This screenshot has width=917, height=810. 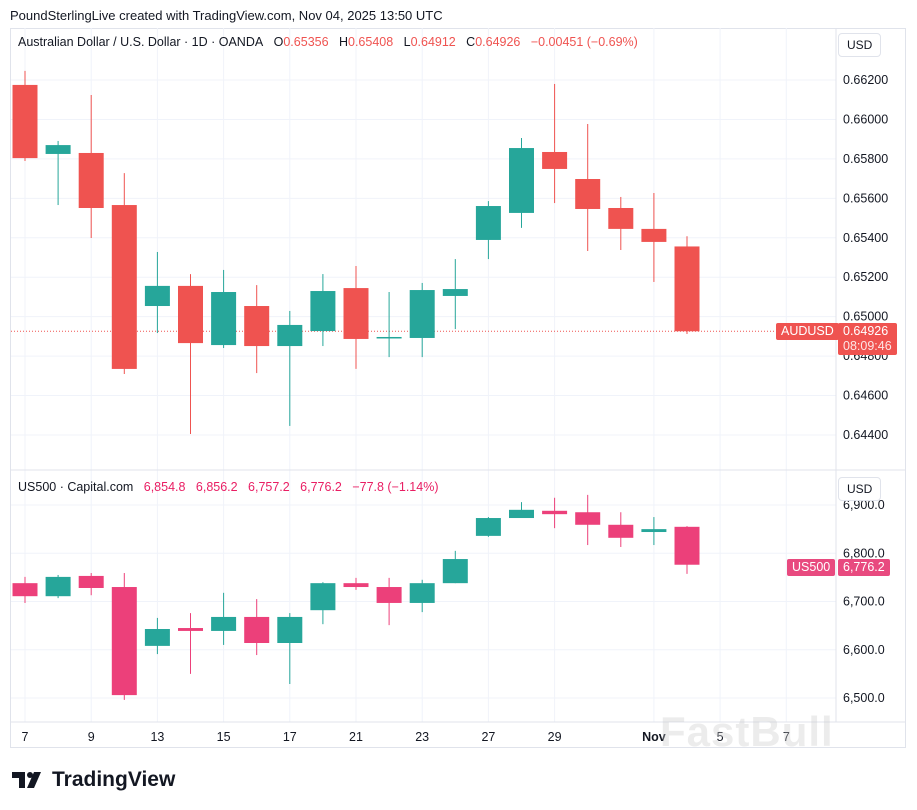 I want to click on x-tick-label: 21, so click(x=356, y=737).